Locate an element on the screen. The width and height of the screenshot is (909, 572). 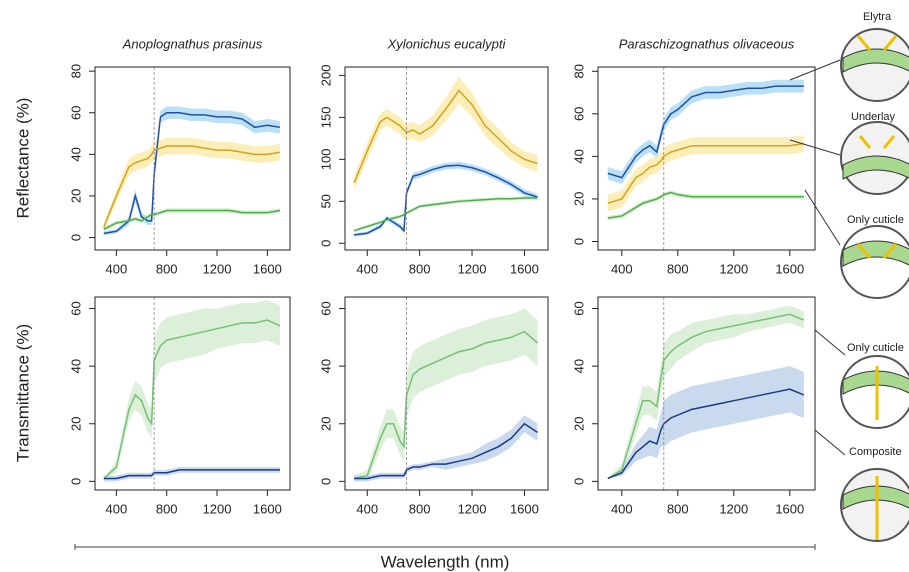
diagram-label: Composite is located at coordinates (875, 452).